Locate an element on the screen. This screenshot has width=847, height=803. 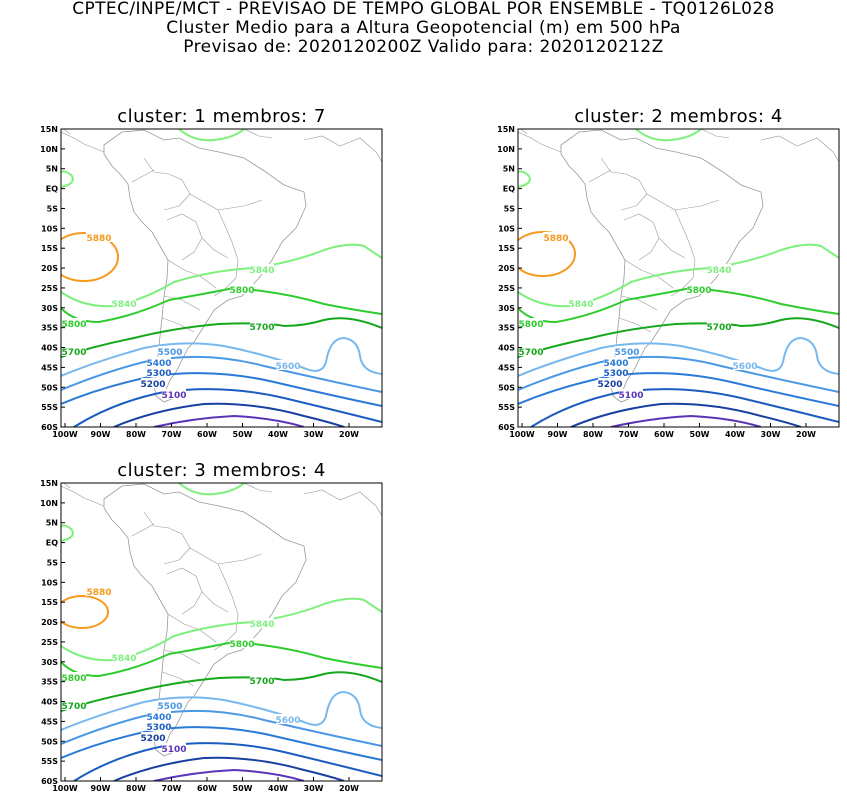
label-5800-west: 5800 is located at coordinates (73, 325).